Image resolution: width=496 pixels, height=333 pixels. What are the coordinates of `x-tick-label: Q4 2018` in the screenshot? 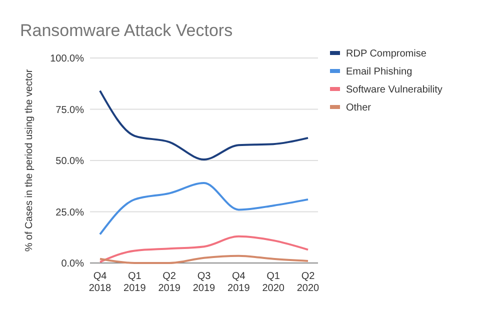 It's located at (100, 282).